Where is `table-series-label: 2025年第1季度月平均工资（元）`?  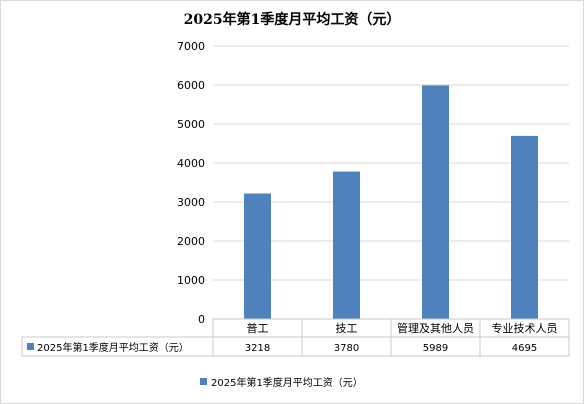 table-series-label: 2025年第1季度月平均工资（元） is located at coordinates (113, 347).